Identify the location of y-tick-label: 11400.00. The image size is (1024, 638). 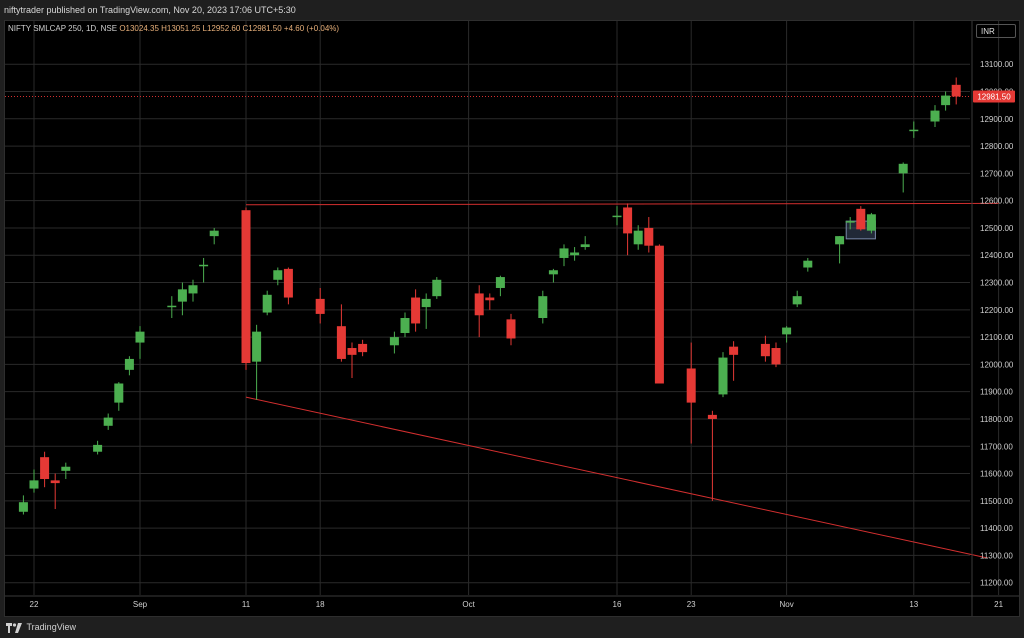
(996, 528).